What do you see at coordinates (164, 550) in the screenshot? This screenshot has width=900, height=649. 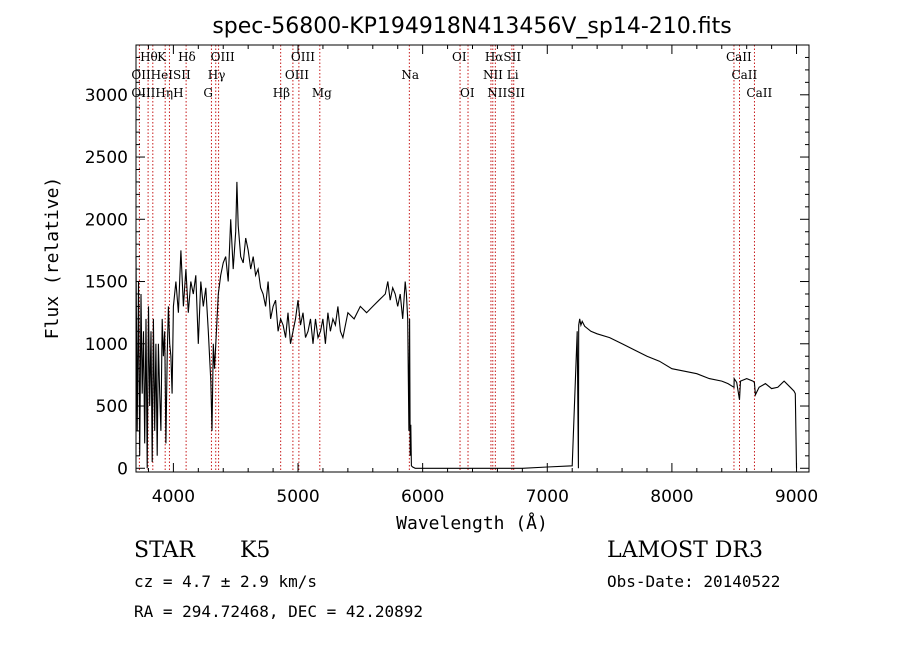 I see `object-class: STAR` at bounding box center [164, 550].